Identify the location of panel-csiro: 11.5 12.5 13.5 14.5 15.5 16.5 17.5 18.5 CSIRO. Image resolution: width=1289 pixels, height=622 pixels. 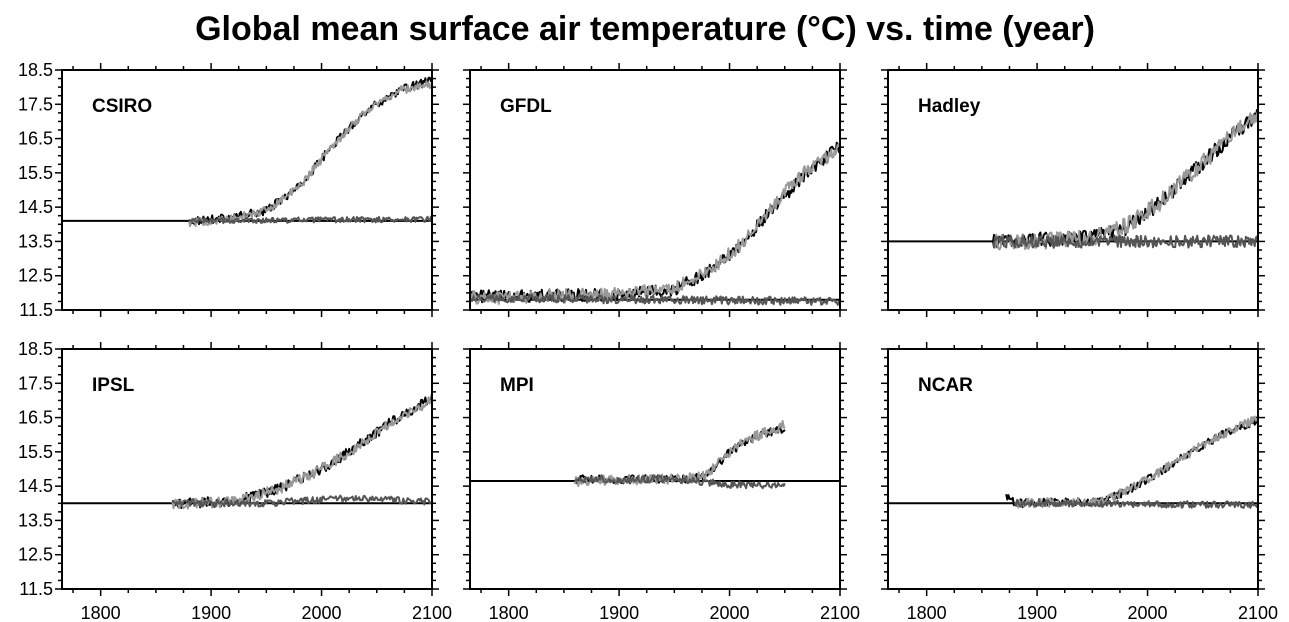
(228, 190).